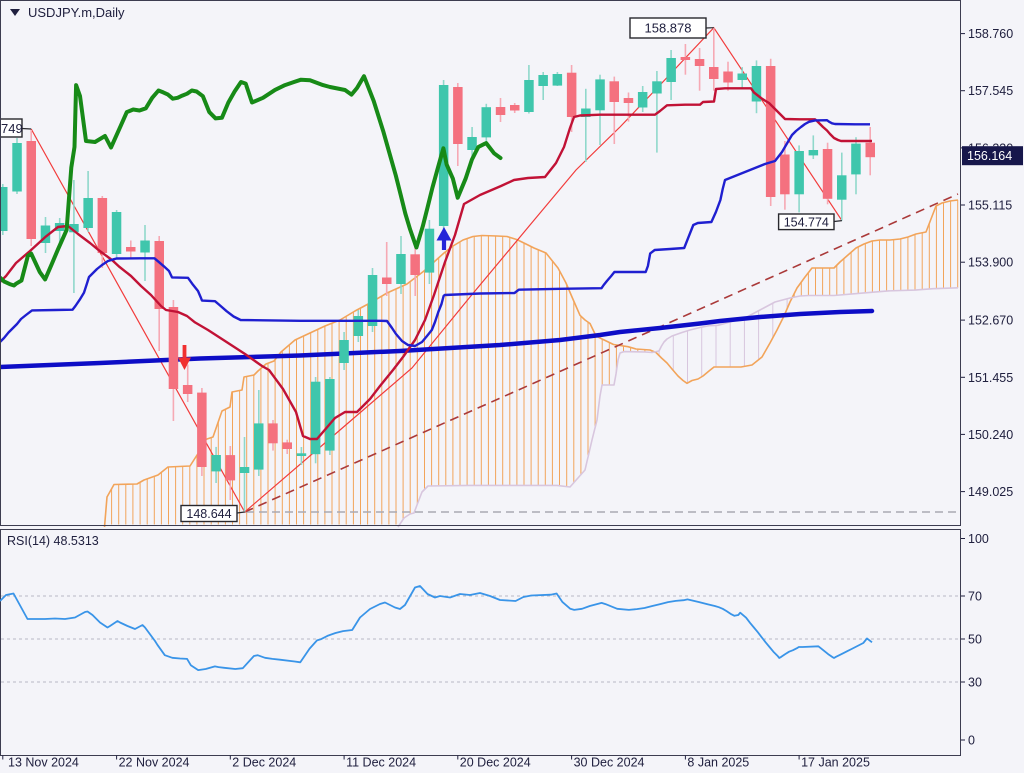 This screenshot has width=1024, height=773. What do you see at coordinates (208, 514) in the screenshot?
I see `svg-text: 148.644` at bounding box center [208, 514].